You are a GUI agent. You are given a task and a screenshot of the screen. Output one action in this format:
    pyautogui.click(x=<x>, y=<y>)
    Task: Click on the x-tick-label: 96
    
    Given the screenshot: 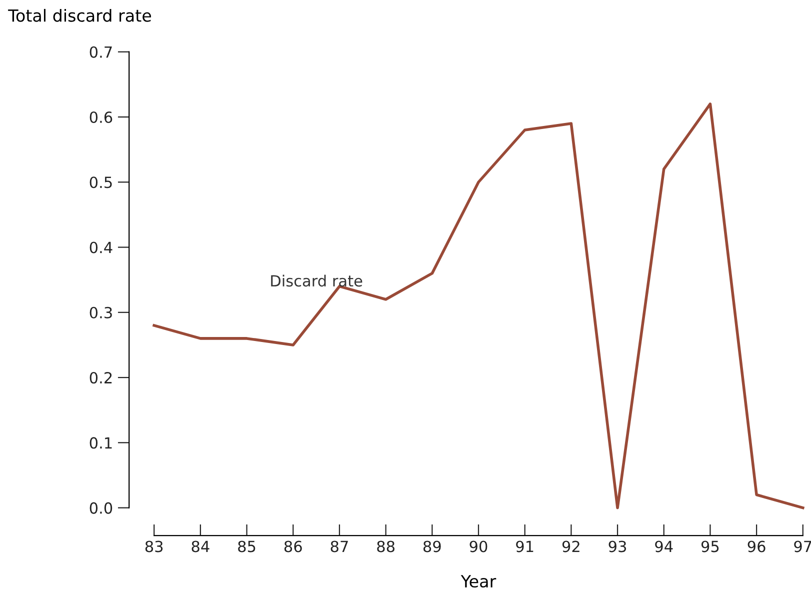 What is the action you would take?
    pyautogui.click(x=757, y=546)
    